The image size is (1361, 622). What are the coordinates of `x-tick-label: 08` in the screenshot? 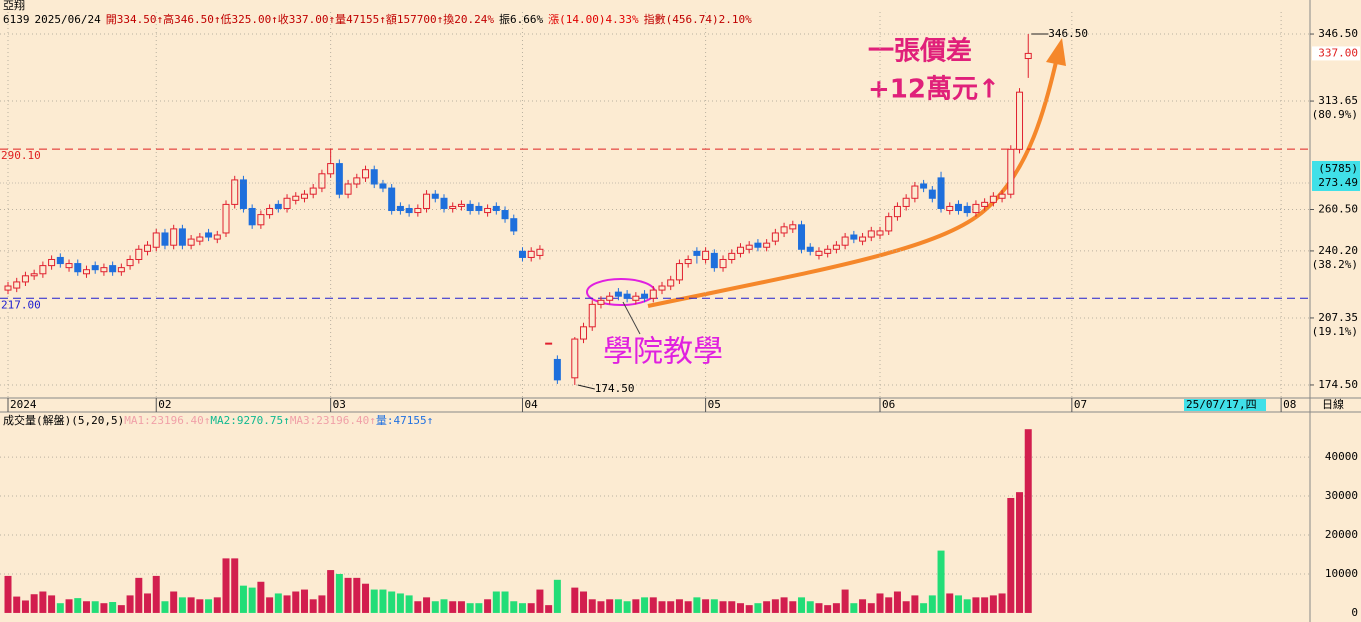 It's located at (1289, 404).